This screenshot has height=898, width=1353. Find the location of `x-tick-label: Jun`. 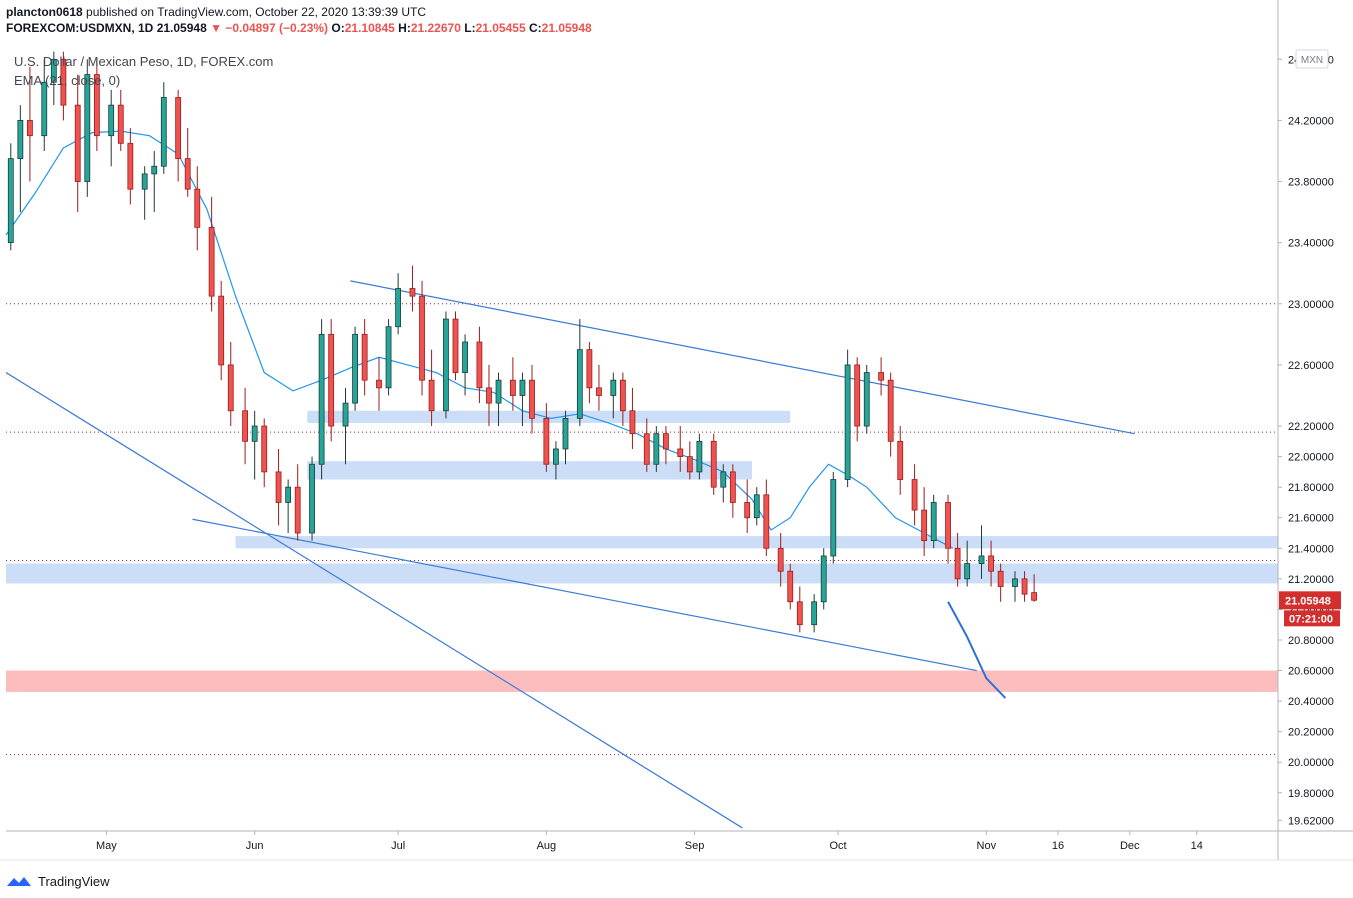

x-tick-label: Jun is located at coordinates (255, 846).